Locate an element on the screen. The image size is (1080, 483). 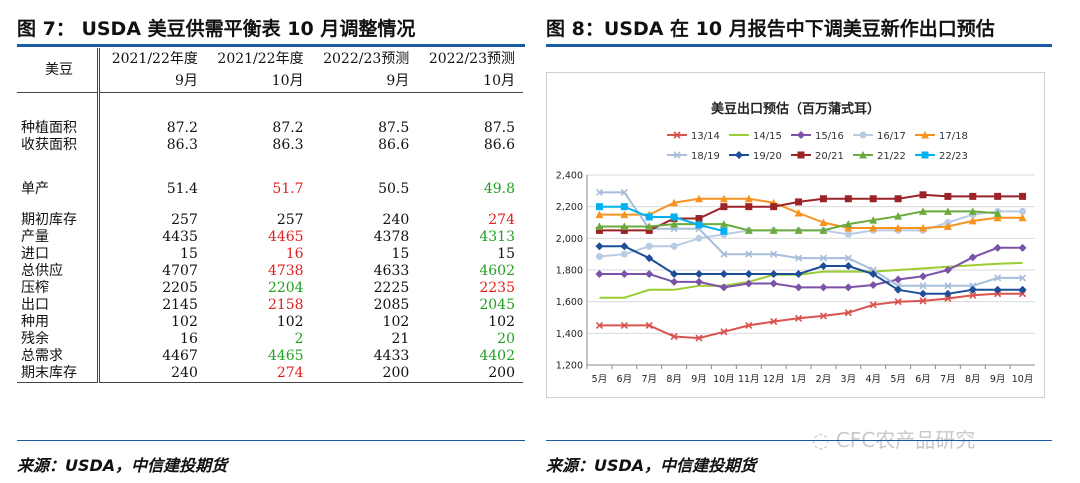
table-row: 期末库存 240 274 200 200 is located at coordinates (270, 374).